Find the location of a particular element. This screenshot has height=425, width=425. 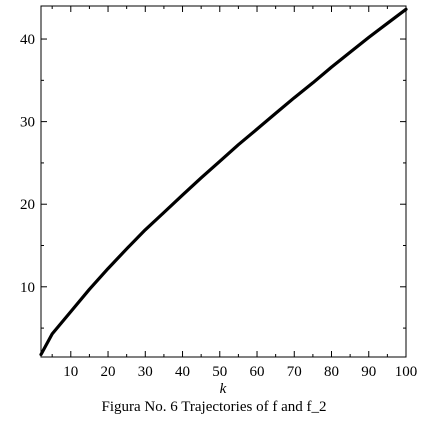

x-tick-label: 100 is located at coordinates (406, 372).